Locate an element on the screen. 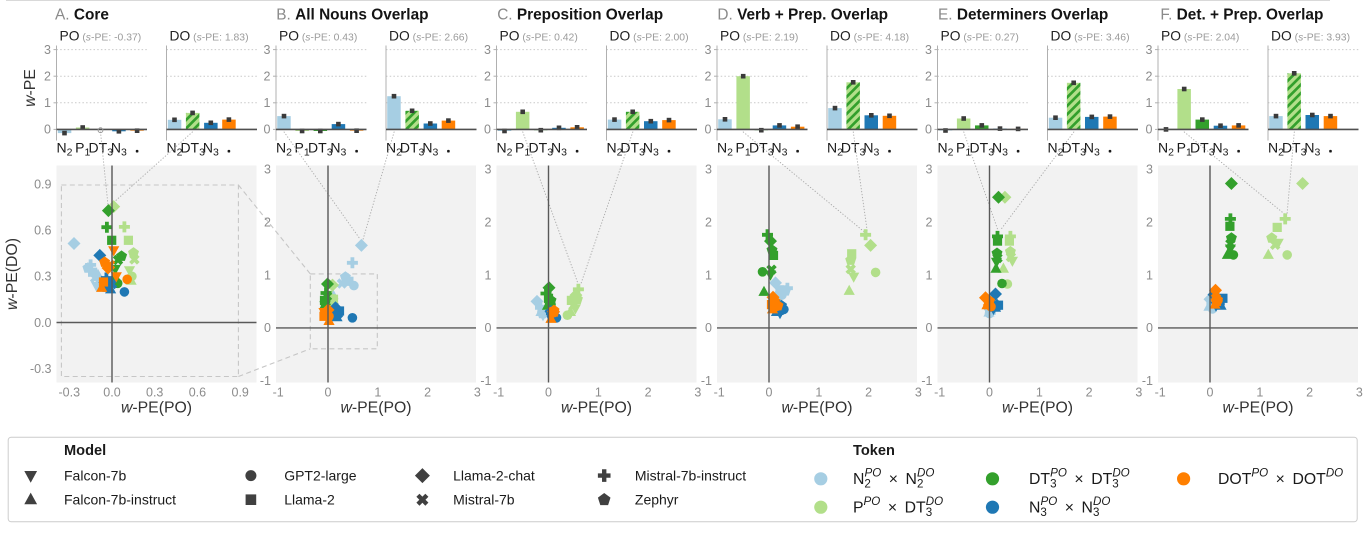 The width and height of the screenshot is (1367, 560). svg-text: A. Core is located at coordinates (82, 14).